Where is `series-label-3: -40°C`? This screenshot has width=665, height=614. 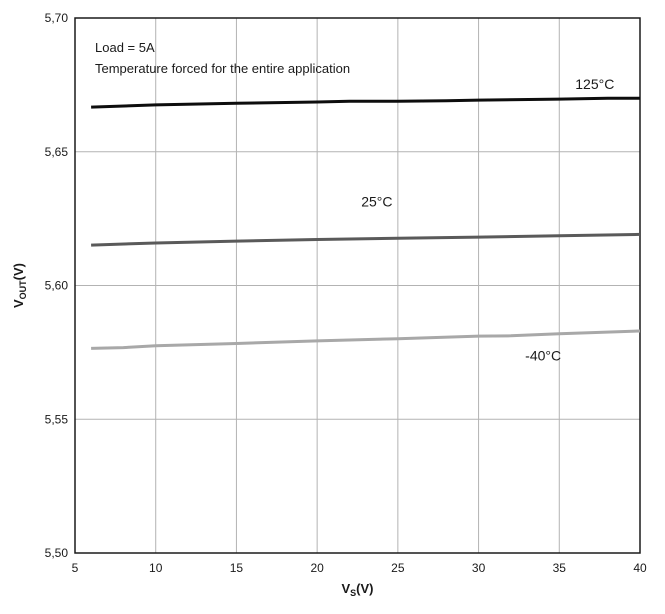 series-label-3: -40°C is located at coordinates (543, 355).